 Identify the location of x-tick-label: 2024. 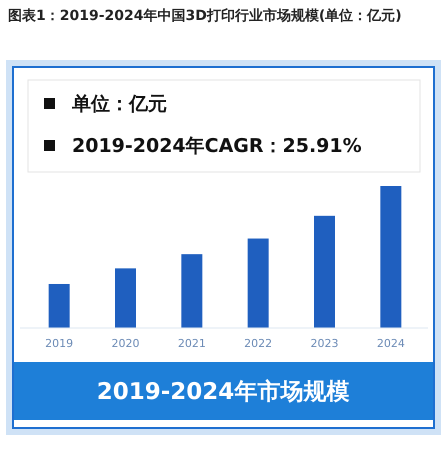
(390, 343).